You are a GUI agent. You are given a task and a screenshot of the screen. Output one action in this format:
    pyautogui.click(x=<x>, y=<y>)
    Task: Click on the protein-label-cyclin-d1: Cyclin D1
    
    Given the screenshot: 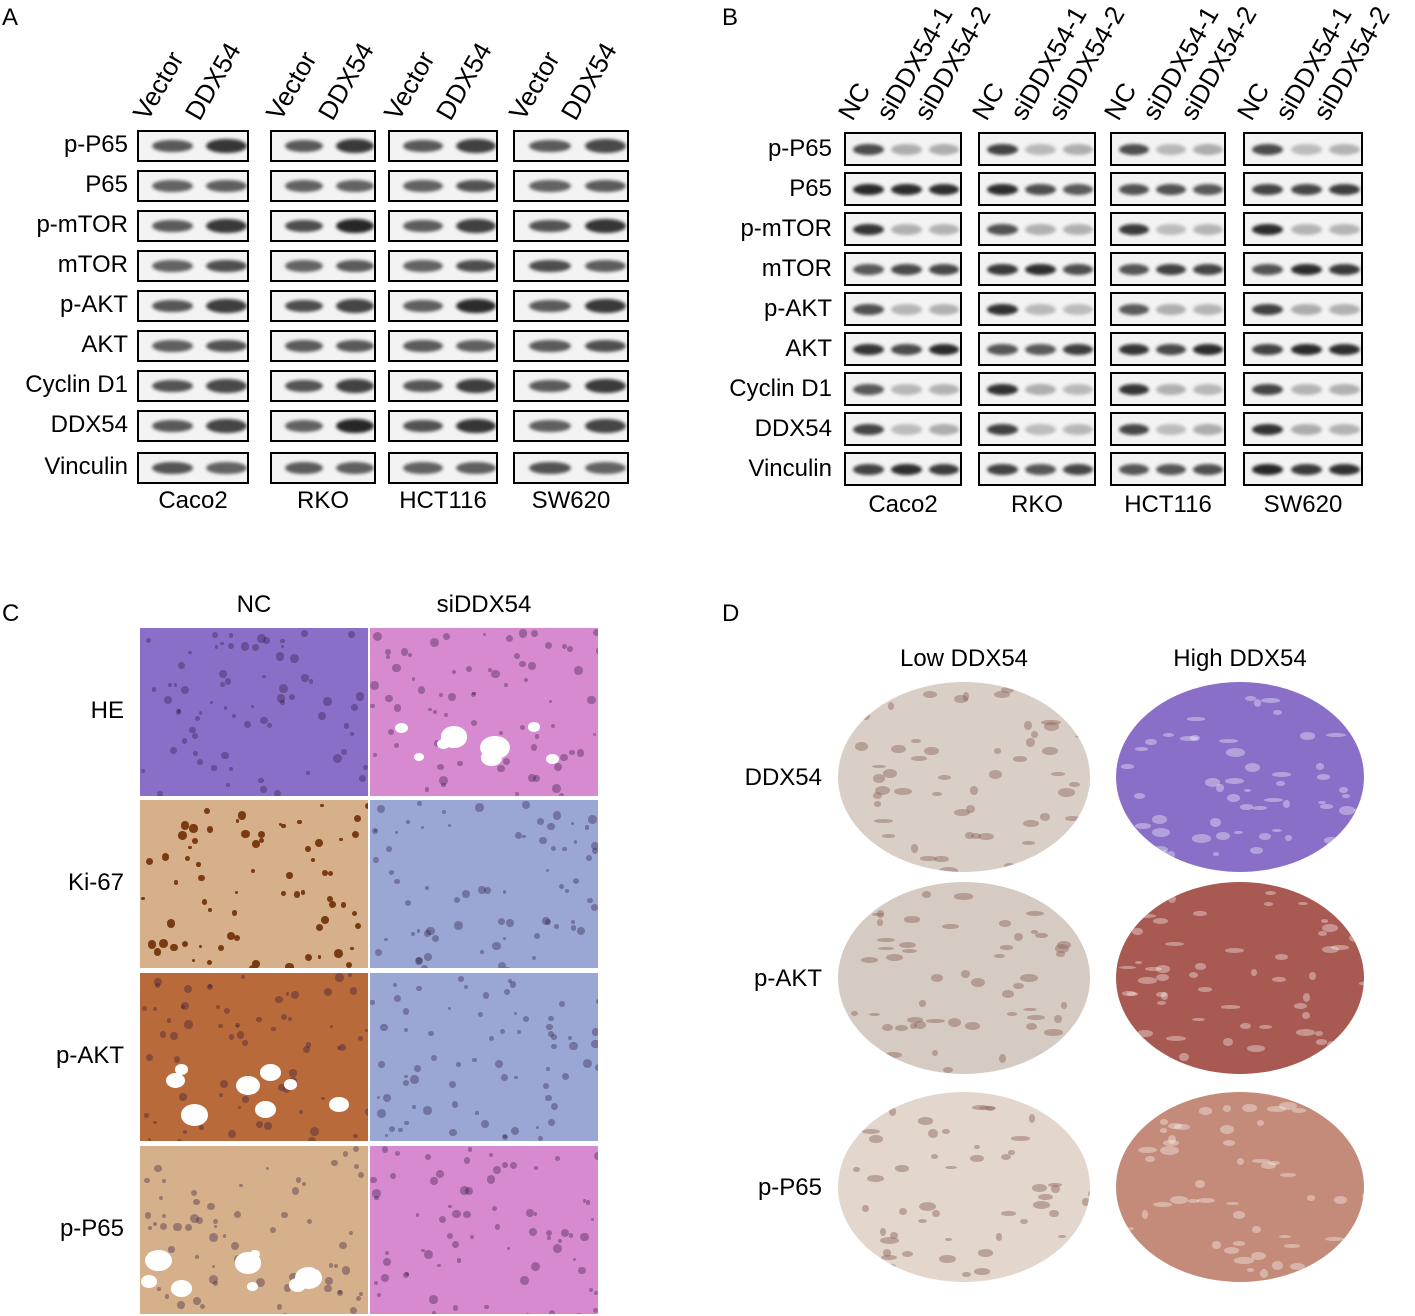 What is the action you would take?
    pyautogui.click(x=76, y=384)
    